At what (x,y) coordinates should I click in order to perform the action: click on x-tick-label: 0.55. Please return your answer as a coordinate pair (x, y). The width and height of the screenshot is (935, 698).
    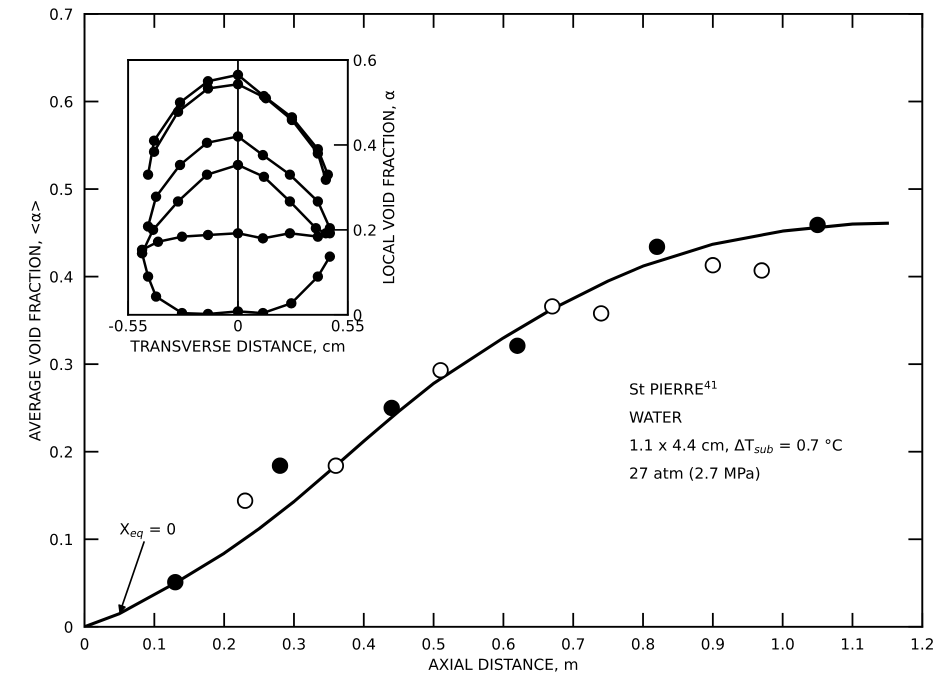
    Looking at the image, I should click on (348, 326).